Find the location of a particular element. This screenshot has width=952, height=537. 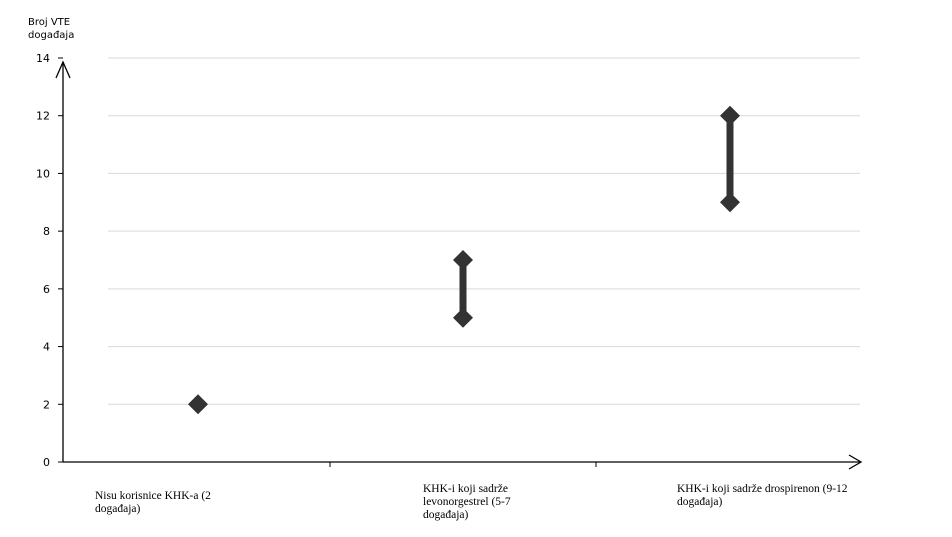

y-tick-label-2: 2 is located at coordinates (46, 404).